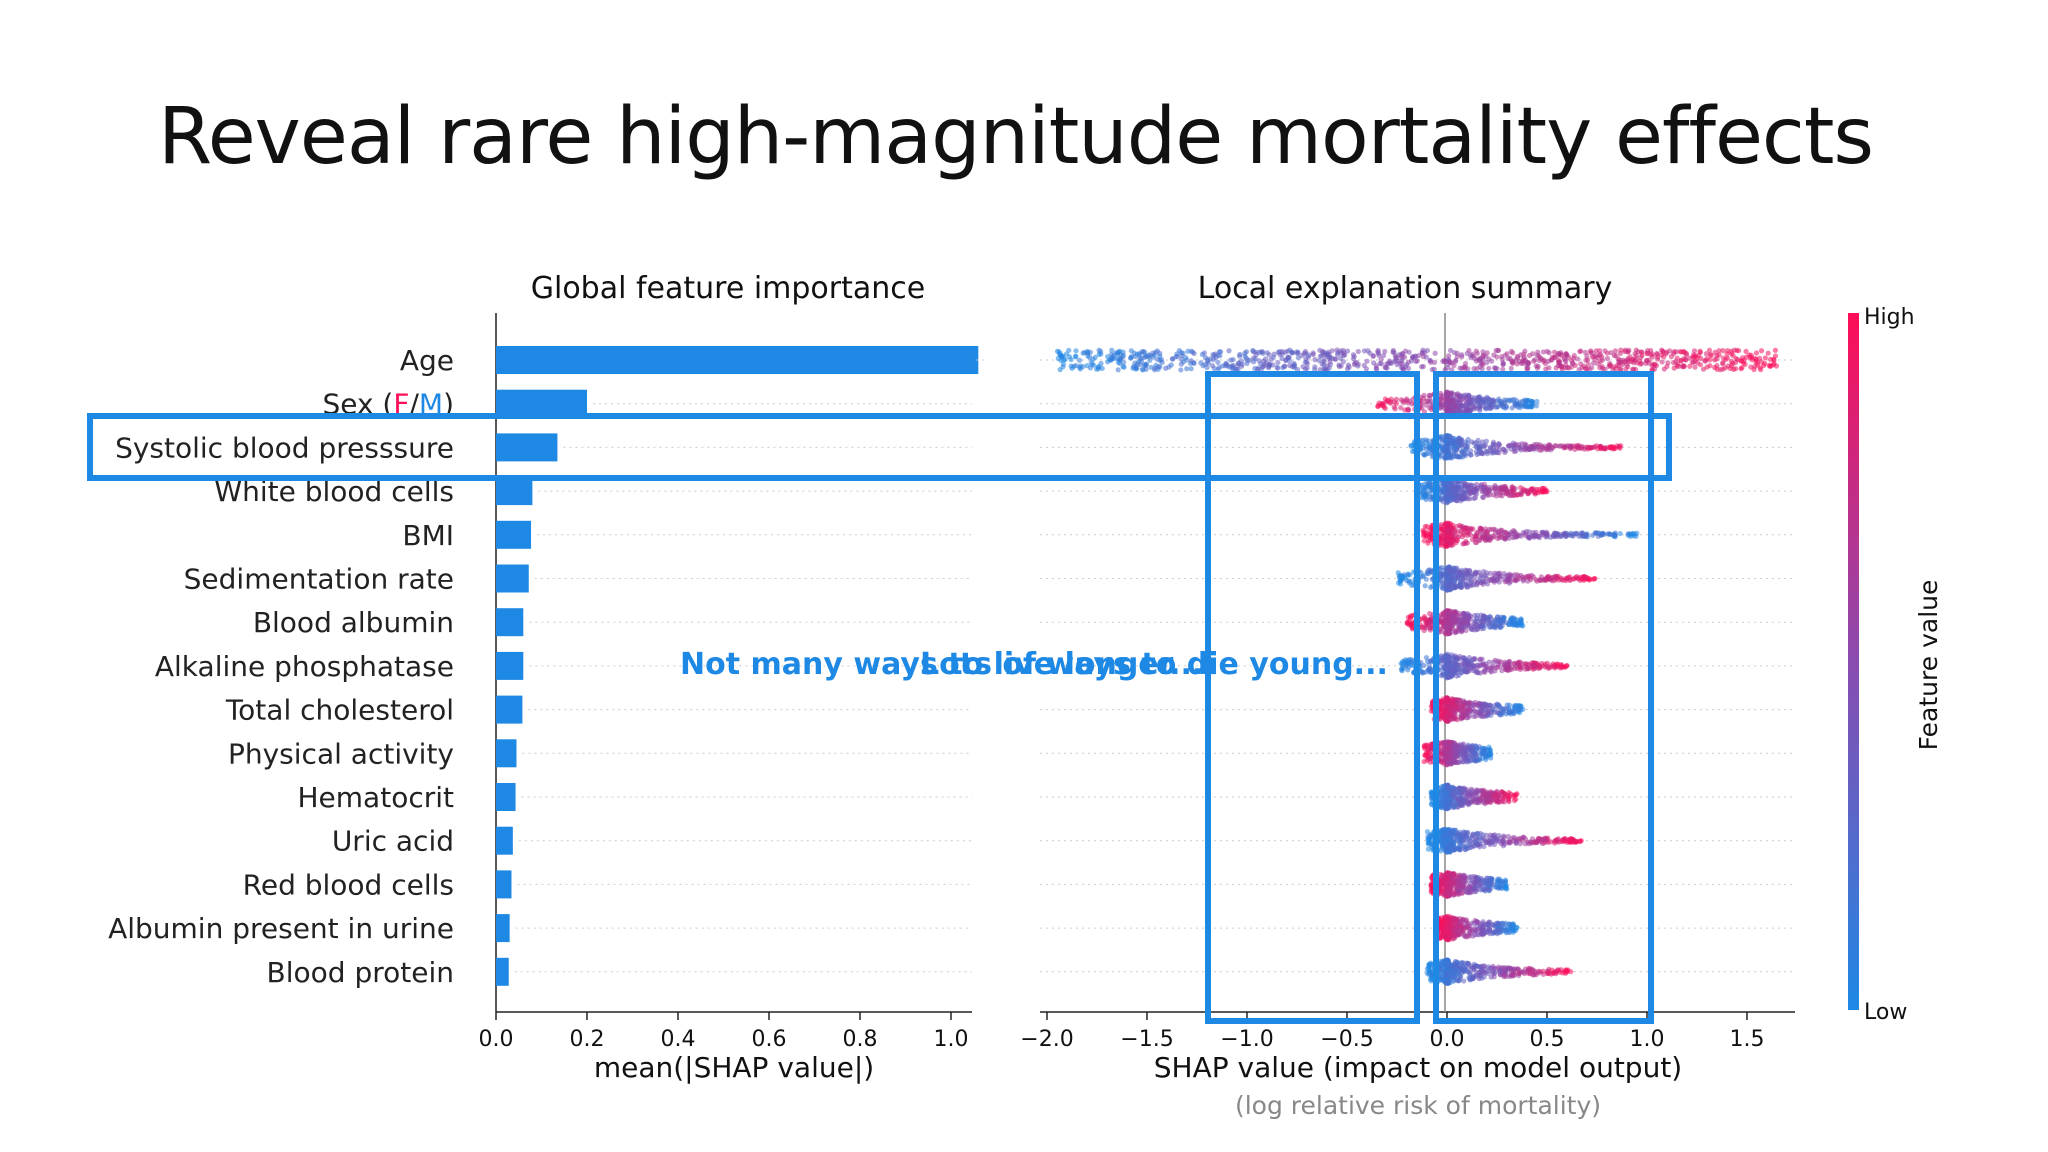 The image size is (2048, 1152). What do you see at coordinates (1457, 753) in the screenshot?
I see `beeswarm-row` at bounding box center [1457, 753].